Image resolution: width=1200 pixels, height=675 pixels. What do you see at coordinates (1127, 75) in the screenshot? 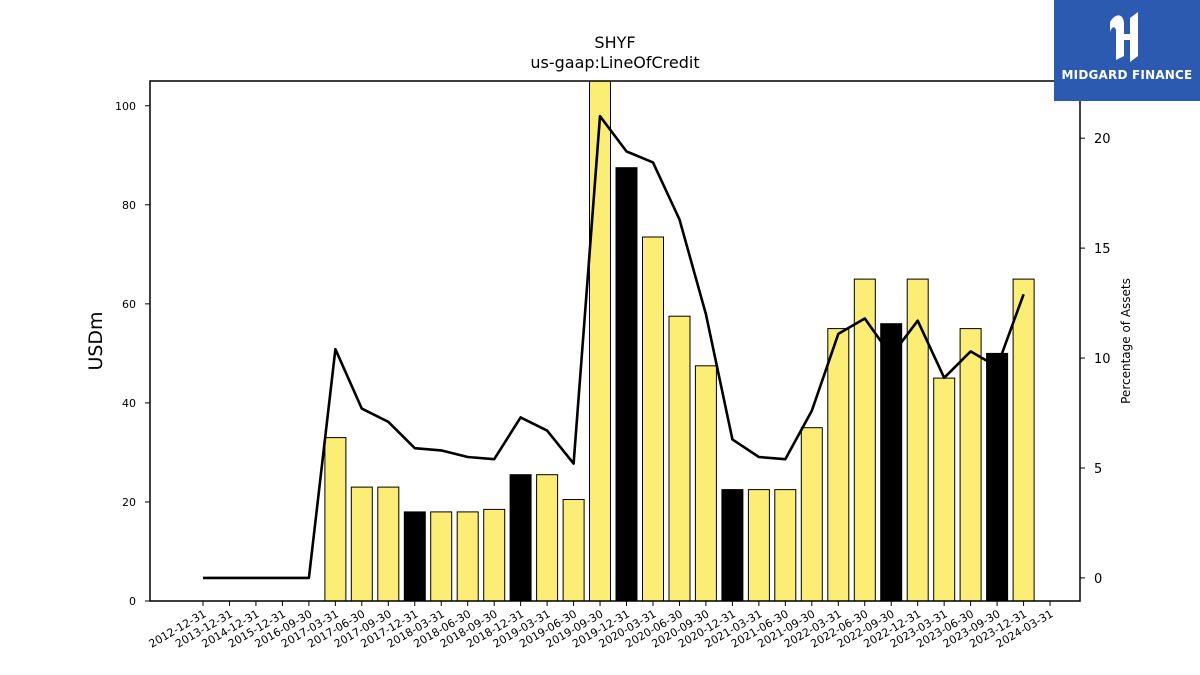
I see `logo-text: MIDGARD FINANCE` at bounding box center [1127, 75].